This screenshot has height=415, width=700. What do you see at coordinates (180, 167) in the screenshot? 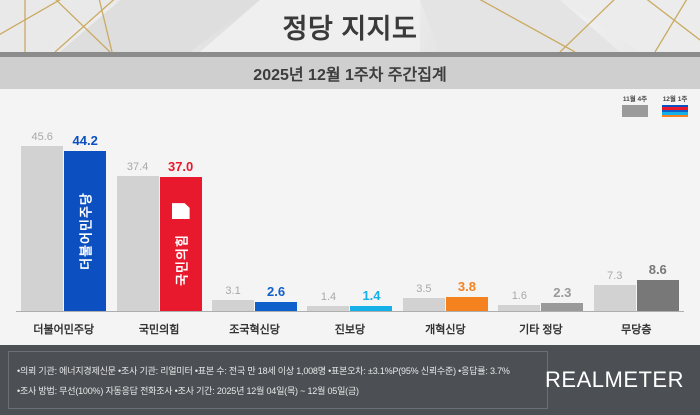
I see `bar-value-current: 37.0` at bounding box center [180, 167].